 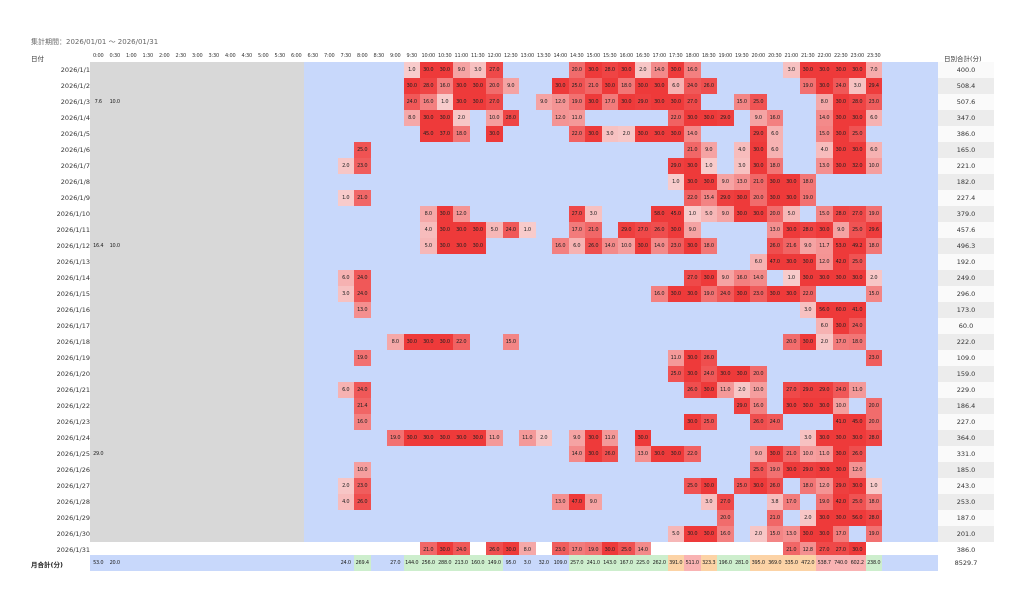 I want to click on time-slot-label: 5:30, so click(x=280, y=56).